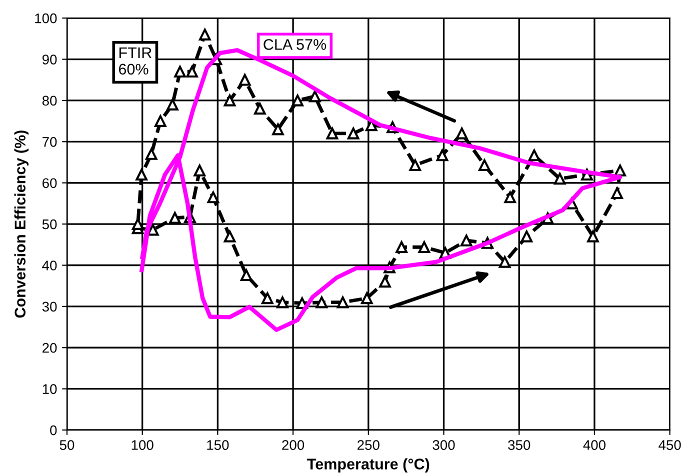 This screenshot has width=687, height=476. Describe the element at coordinates (293, 445) in the screenshot. I see `x-tick-label: 200` at that location.